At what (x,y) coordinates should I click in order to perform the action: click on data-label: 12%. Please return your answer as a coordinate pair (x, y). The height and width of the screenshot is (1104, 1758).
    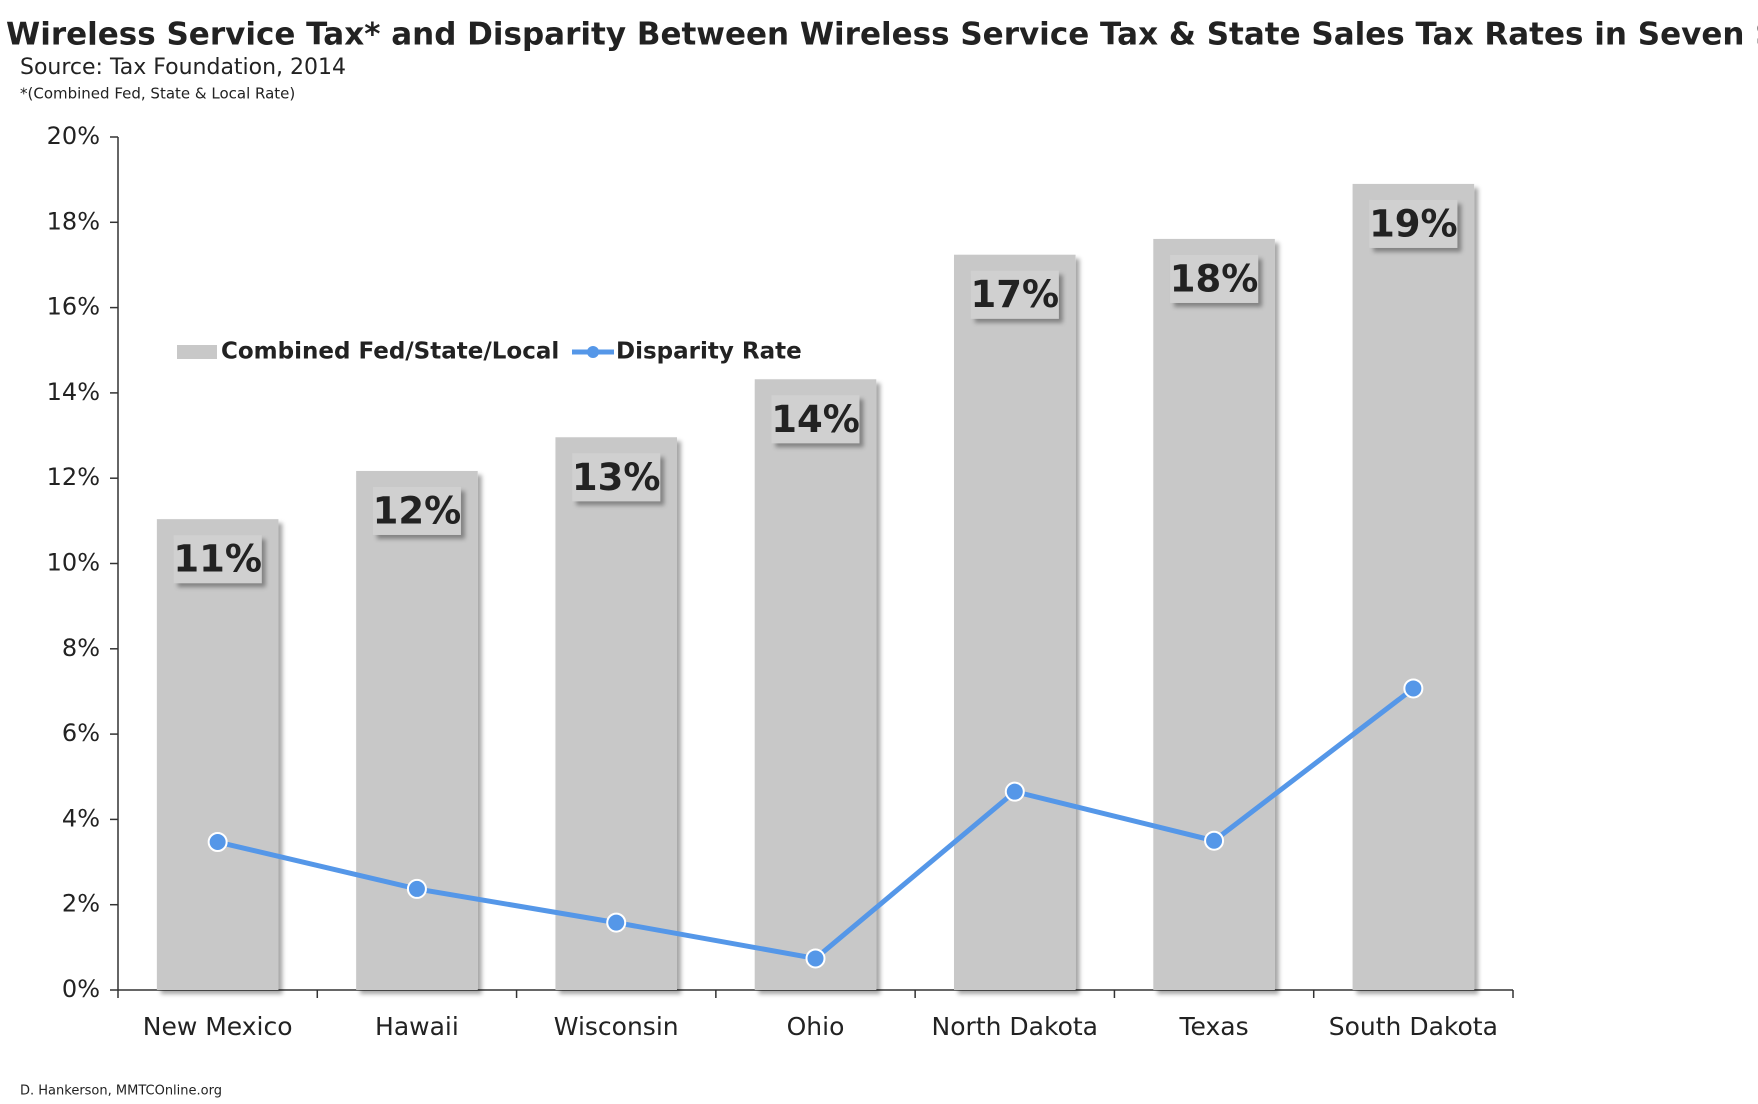
    Looking at the image, I should click on (417, 510).